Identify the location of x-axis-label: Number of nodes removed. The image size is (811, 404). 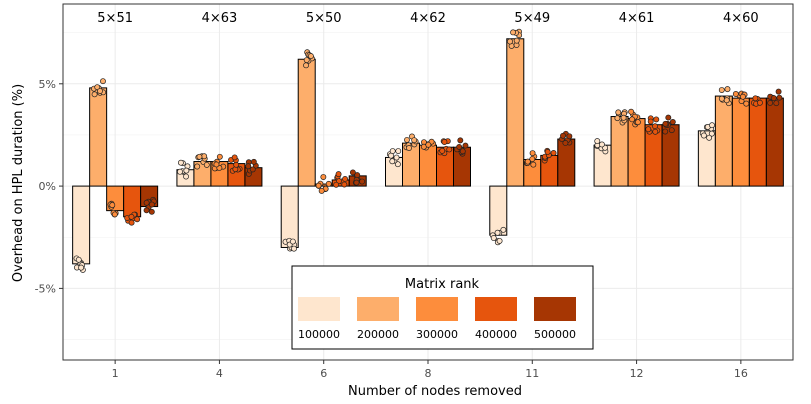
(435, 391).